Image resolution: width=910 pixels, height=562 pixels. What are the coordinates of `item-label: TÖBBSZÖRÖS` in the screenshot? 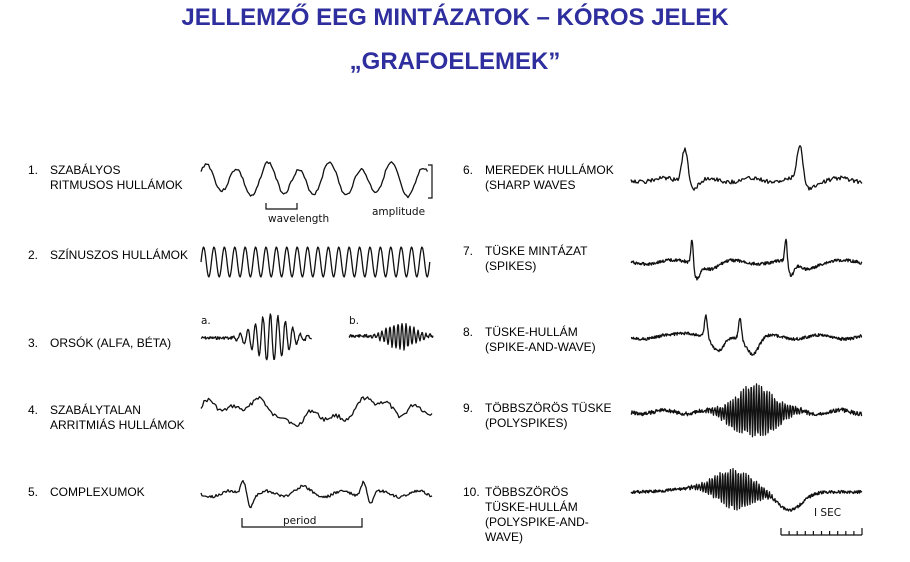 It's located at (527, 492).